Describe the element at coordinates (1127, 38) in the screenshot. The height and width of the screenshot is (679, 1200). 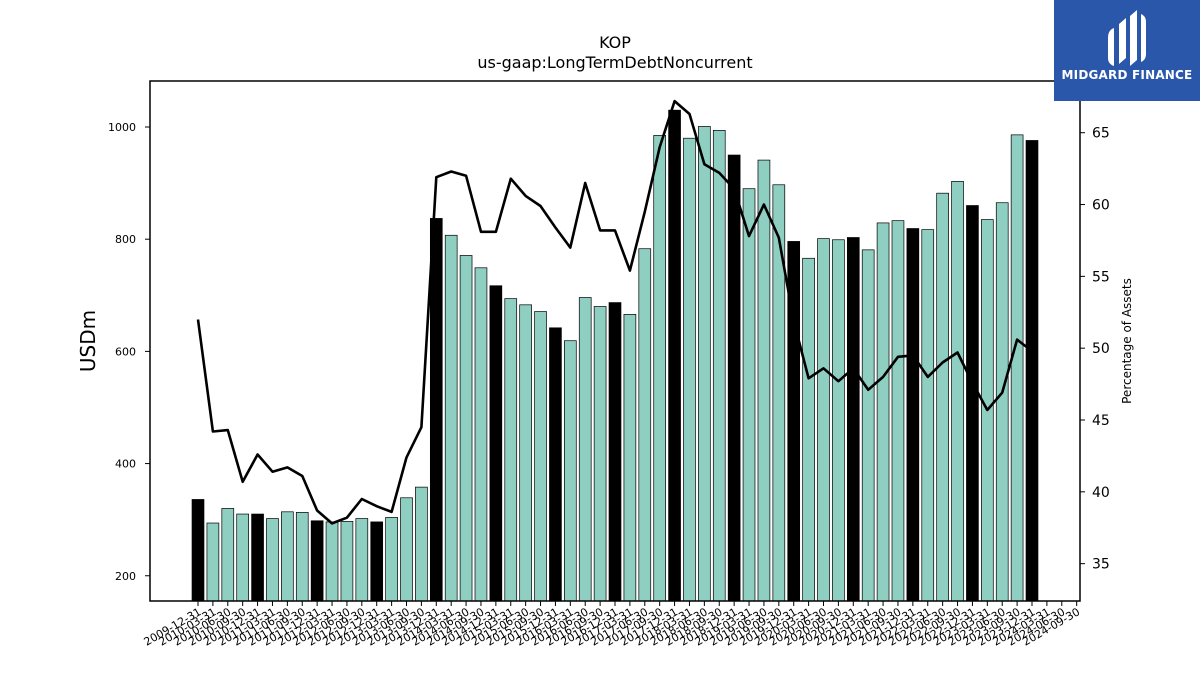
I see `midgard-m-logo-icon` at that location.